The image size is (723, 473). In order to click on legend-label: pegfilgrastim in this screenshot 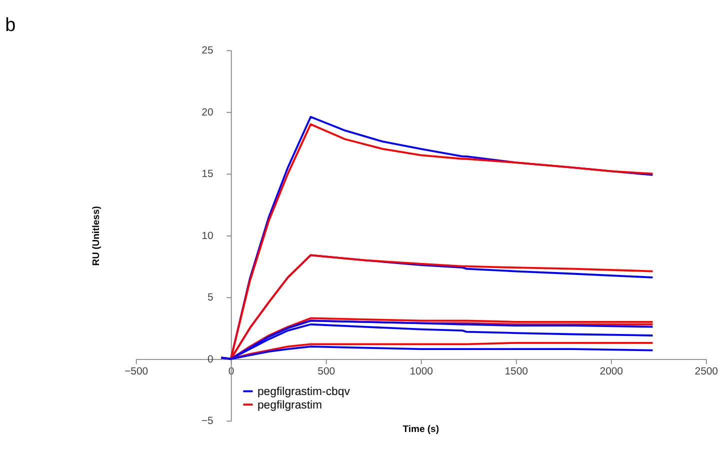, I will do `click(289, 405)`.